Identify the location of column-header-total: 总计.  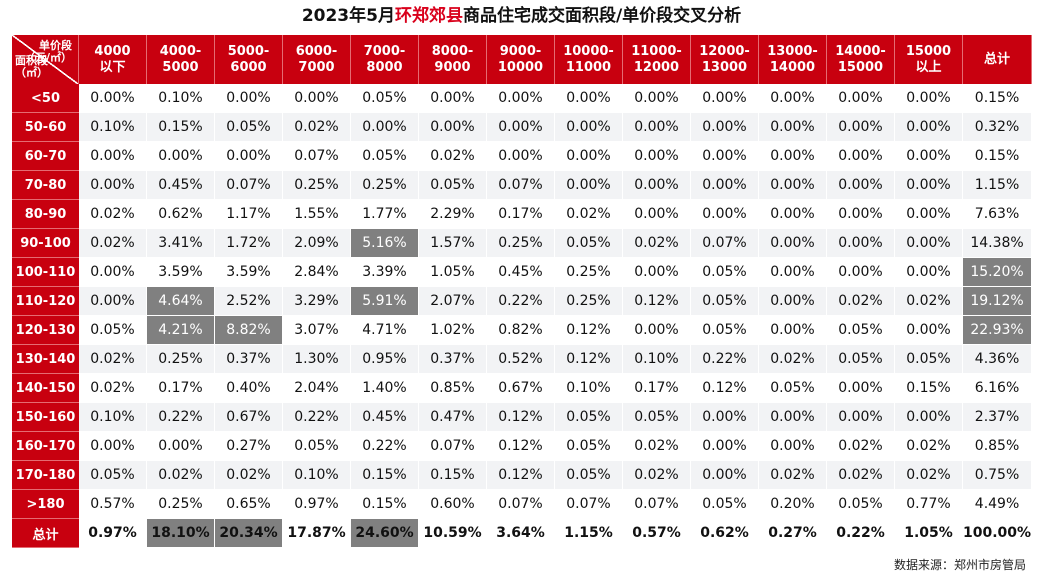
(998, 59).